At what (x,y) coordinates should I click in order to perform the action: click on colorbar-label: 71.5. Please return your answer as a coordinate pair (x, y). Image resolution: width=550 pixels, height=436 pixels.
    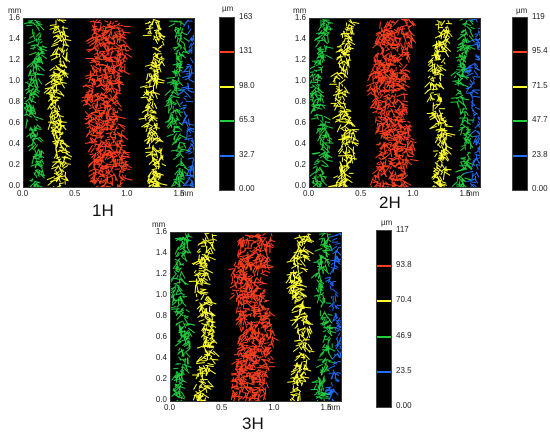
    Looking at the image, I should click on (540, 85).